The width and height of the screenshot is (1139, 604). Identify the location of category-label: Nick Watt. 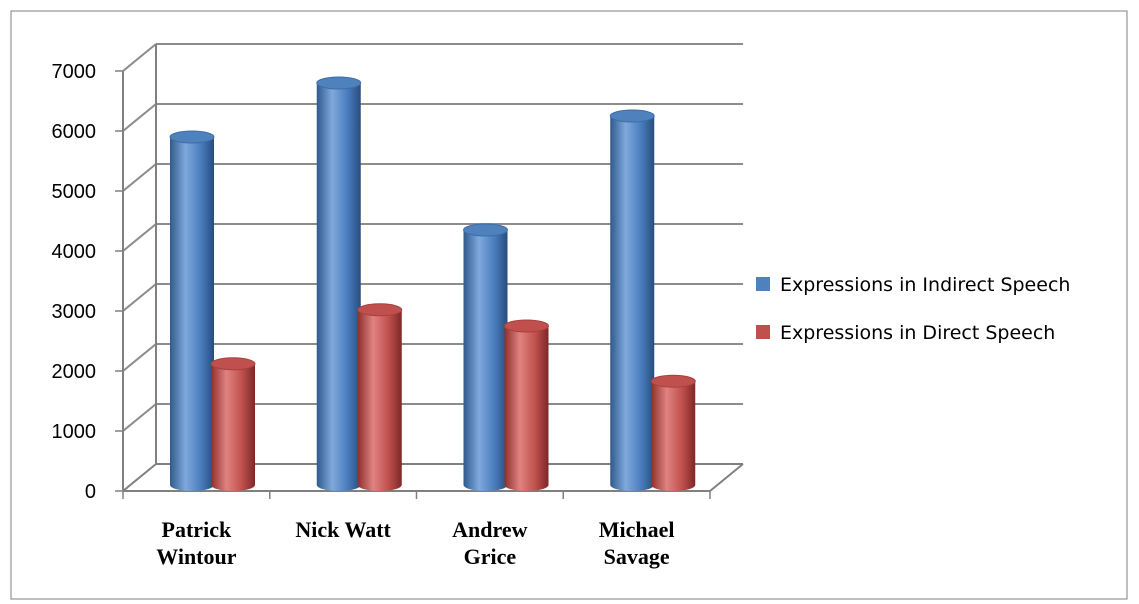
(343, 529).